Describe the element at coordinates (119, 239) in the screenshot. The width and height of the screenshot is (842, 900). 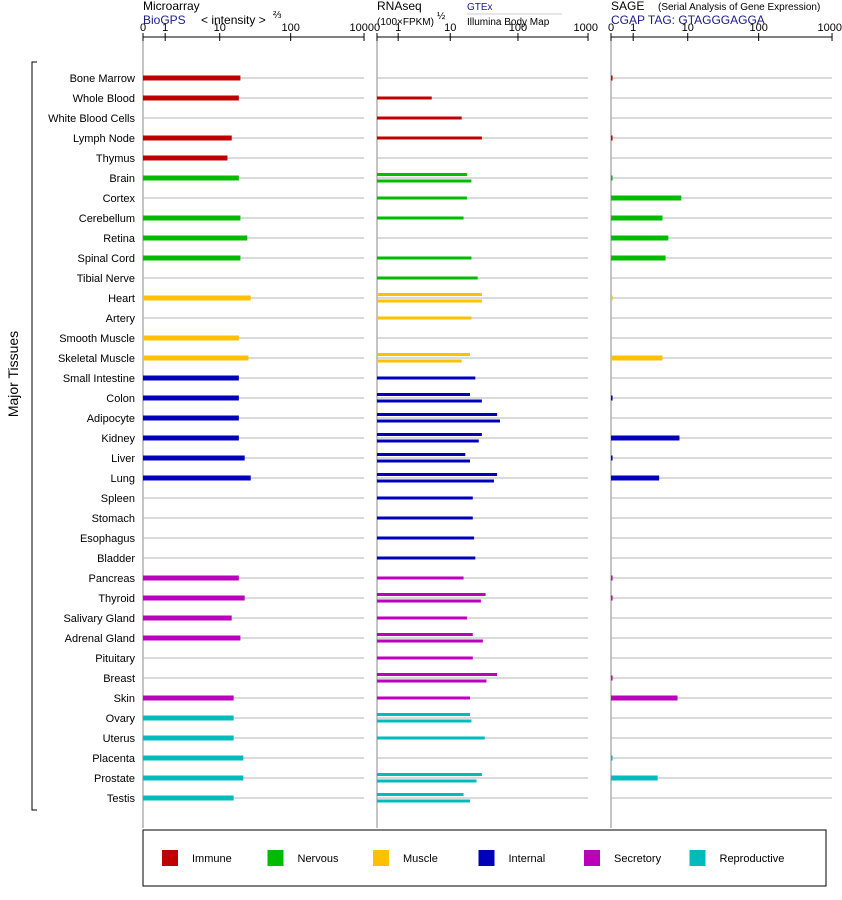
I see `tissue-label: Retina` at that location.